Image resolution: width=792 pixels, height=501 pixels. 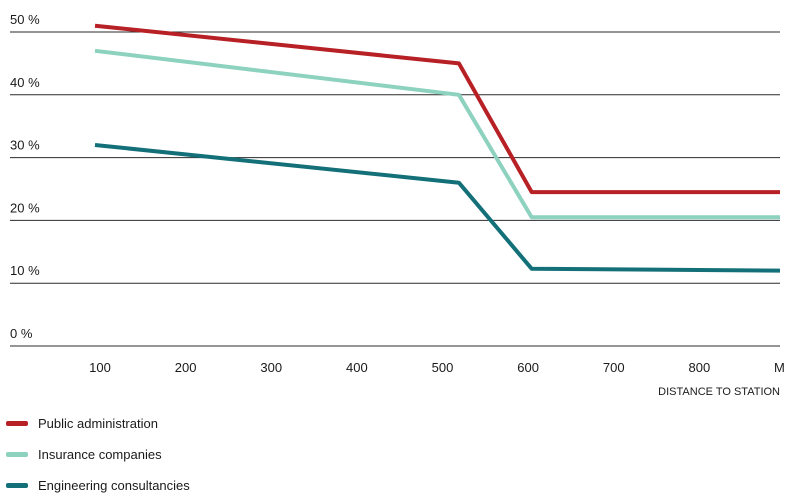 What do you see at coordinates (25, 207) in the screenshot?
I see `y-tick-label: 20 %` at bounding box center [25, 207].